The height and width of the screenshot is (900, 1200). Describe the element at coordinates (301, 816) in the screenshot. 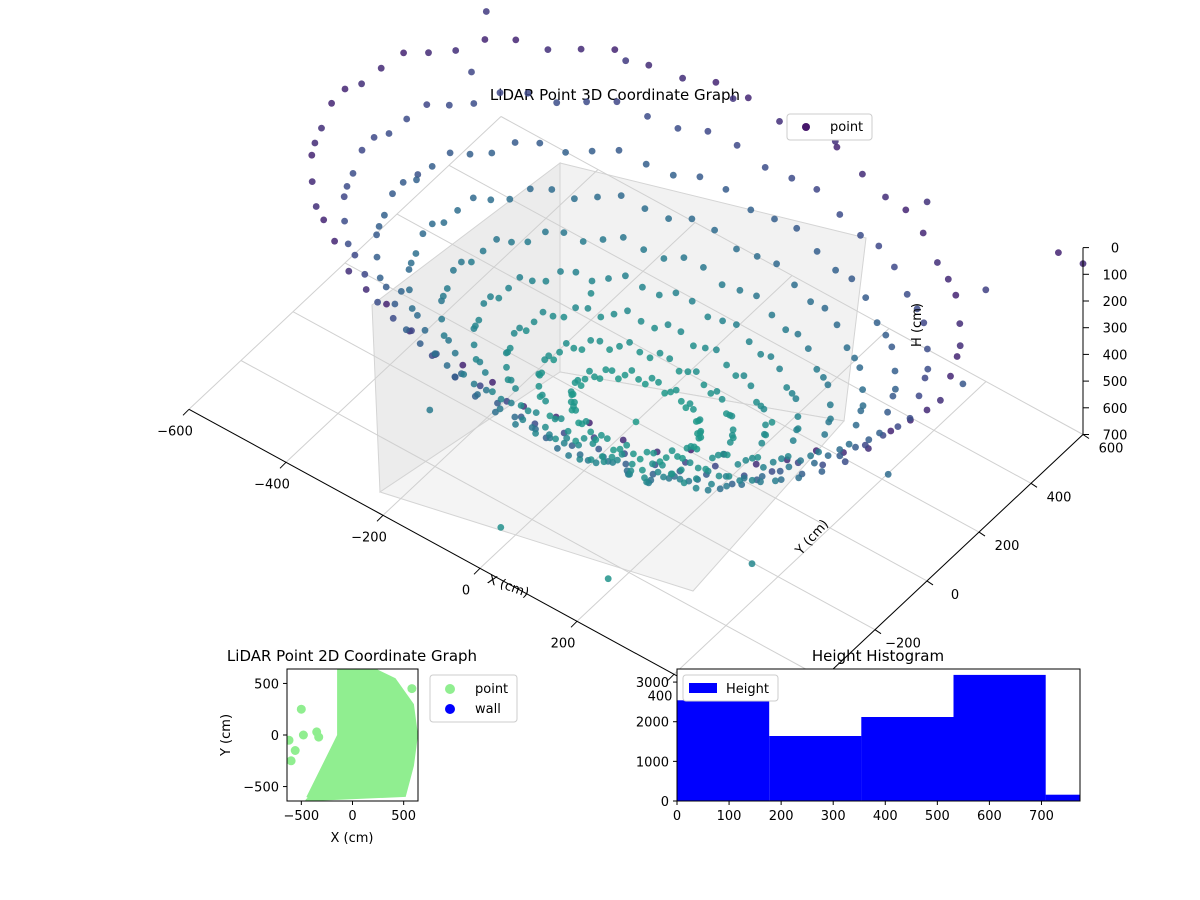

I see `chart-2d-x-tick-label: −500` at that location.